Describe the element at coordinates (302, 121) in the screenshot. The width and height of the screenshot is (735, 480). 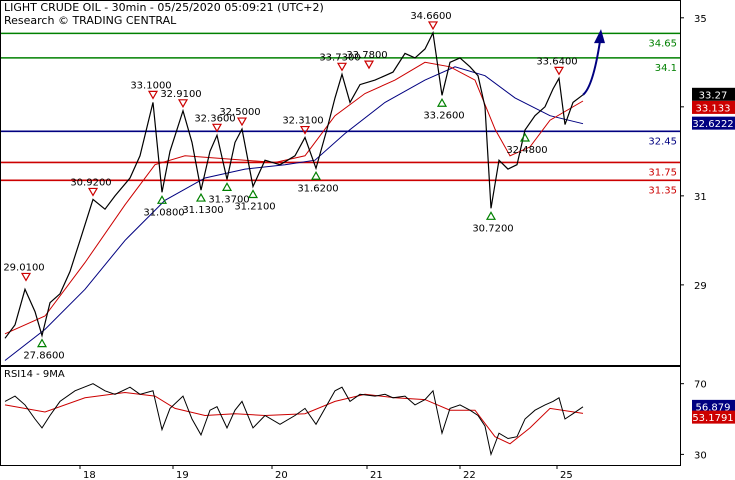
I see `swing-high-label: 32.3100` at that location.